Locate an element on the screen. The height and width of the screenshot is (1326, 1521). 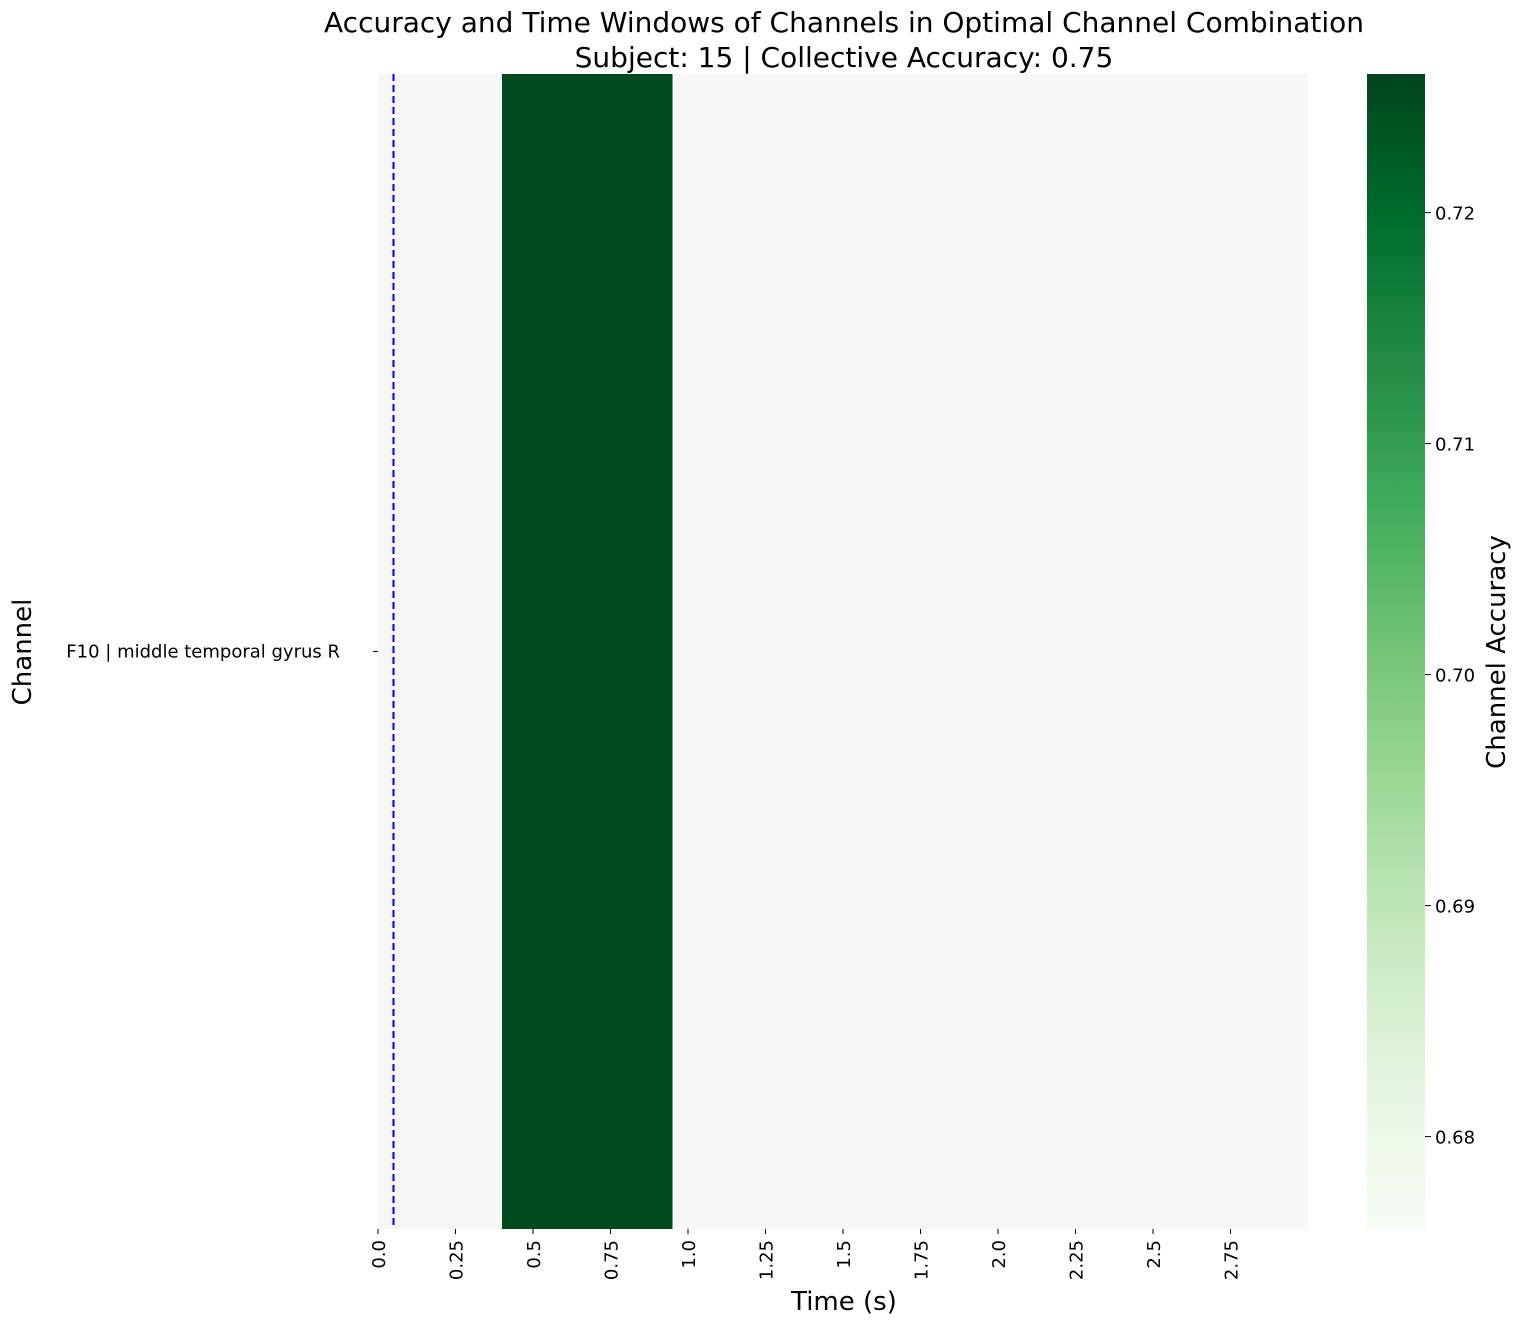
x-axis-label: Time (s) is located at coordinates (843, 1302).